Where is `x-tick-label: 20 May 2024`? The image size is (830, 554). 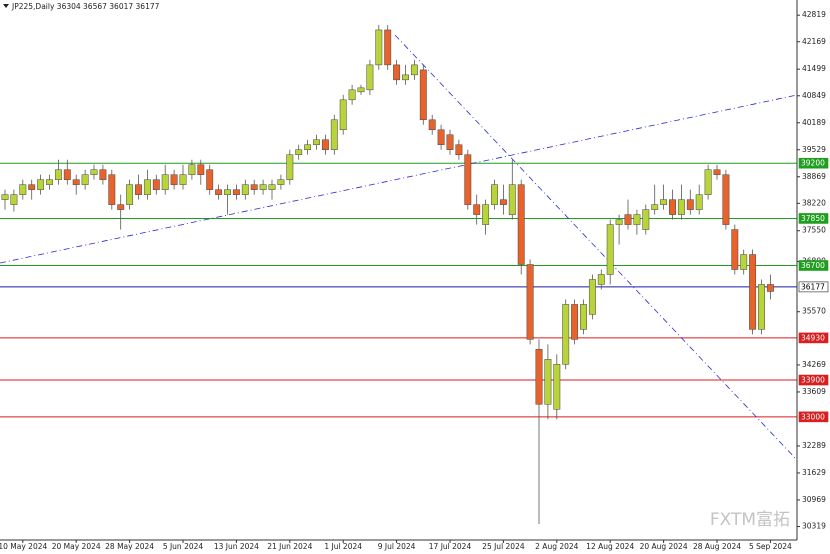 x-tick-label: 20 May 2024 is located at coordinates (76, 546).